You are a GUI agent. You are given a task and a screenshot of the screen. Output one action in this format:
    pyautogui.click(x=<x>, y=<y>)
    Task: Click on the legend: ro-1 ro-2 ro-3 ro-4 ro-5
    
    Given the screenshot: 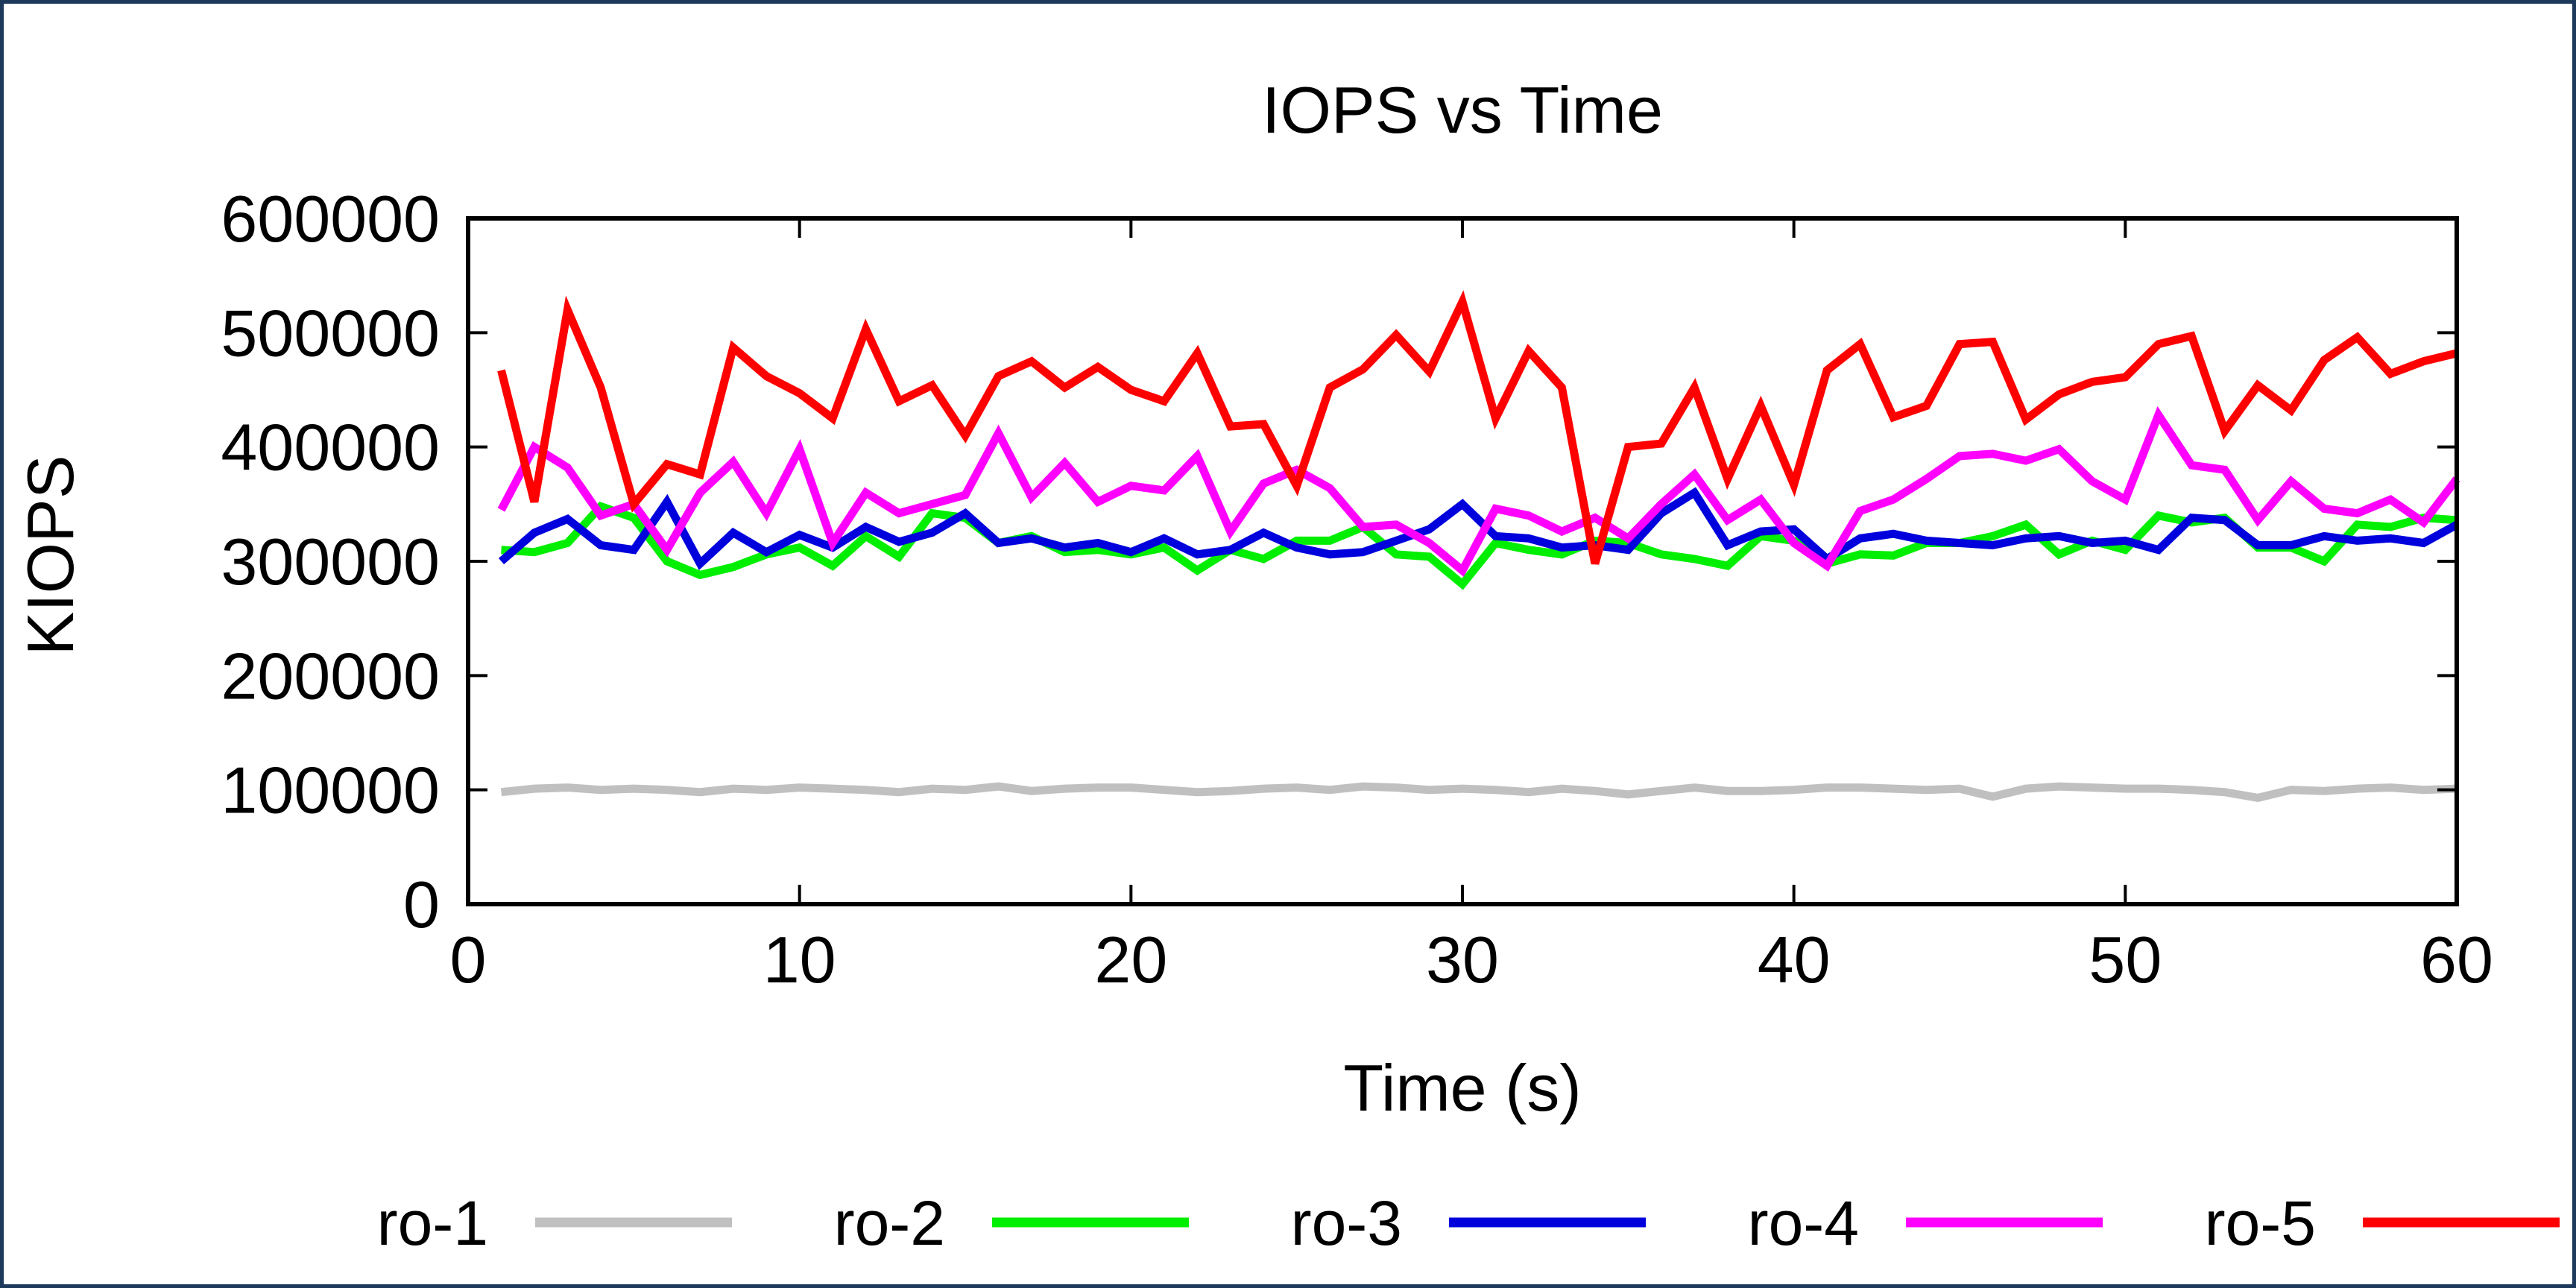 What is the action you would take?
    pyautogui.click(x=1468, y=1223)
    